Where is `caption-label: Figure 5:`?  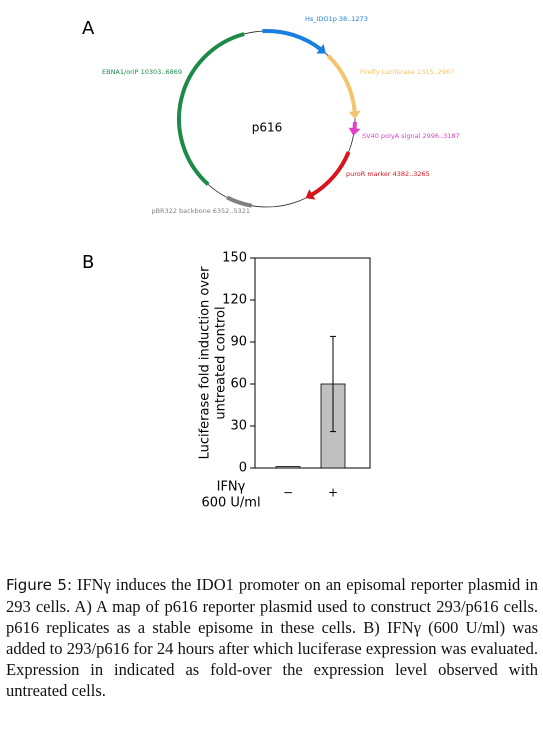
caption-label: Figure 5: is located at coordinates (39, 585).